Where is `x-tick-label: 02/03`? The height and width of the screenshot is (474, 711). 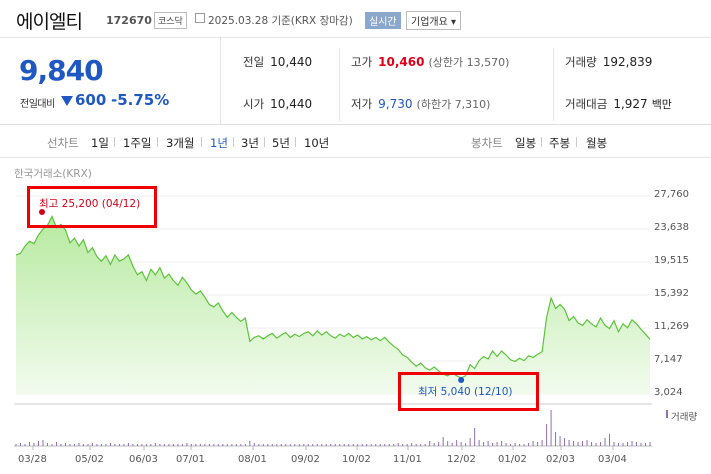 x-tick-label: 02/03 is located at coordinates (560, 459).